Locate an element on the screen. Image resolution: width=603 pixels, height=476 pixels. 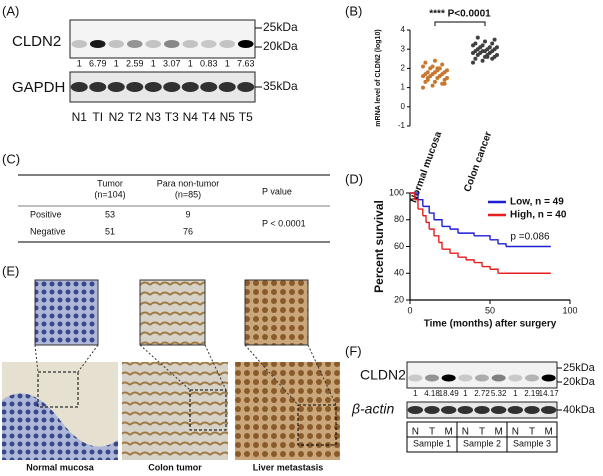
x-tick-label: 100 is located at coordinates (569, 310).